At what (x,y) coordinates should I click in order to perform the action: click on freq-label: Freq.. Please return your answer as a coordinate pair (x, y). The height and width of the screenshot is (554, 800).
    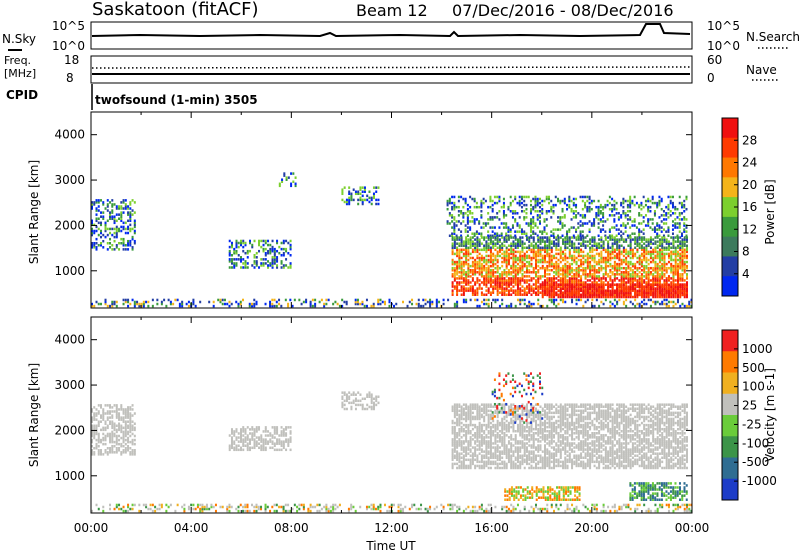
    Looking at the image, I should click on (17, 60).